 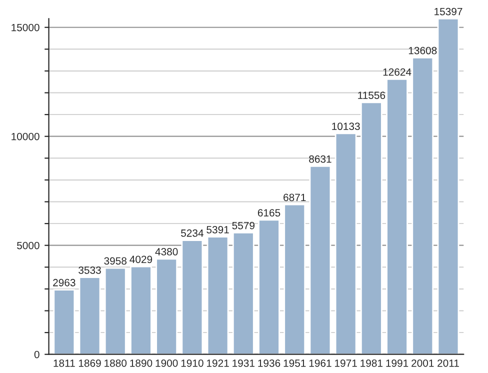 I want to click on data-label: 12624, so click(x=397, y=72).